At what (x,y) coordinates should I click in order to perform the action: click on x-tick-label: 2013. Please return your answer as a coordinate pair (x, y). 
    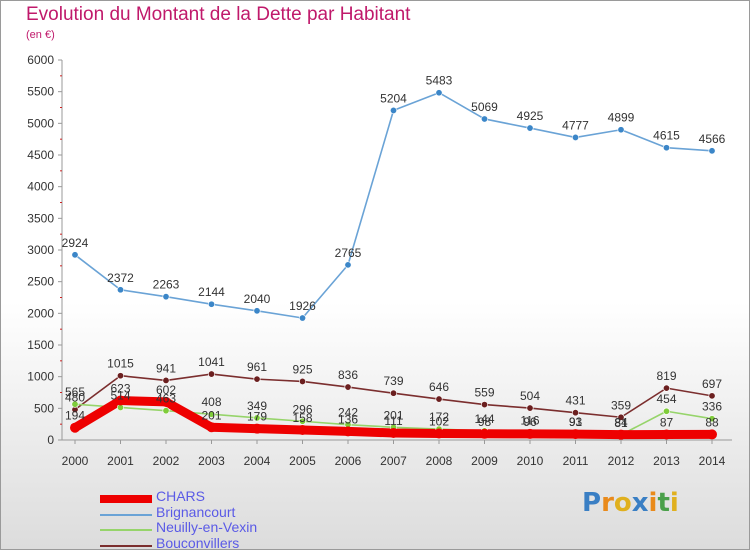
    Looking at the image, I should click on (666, 461).